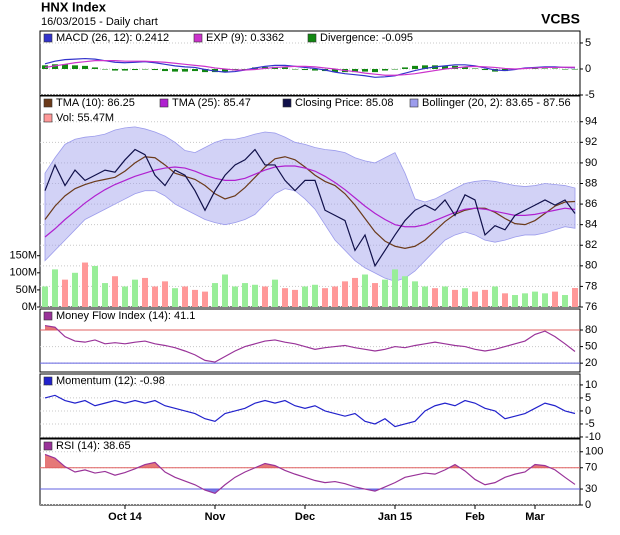 The image size is (620, 535). I want to click on y-tick-label: 70, so click(591, 468).